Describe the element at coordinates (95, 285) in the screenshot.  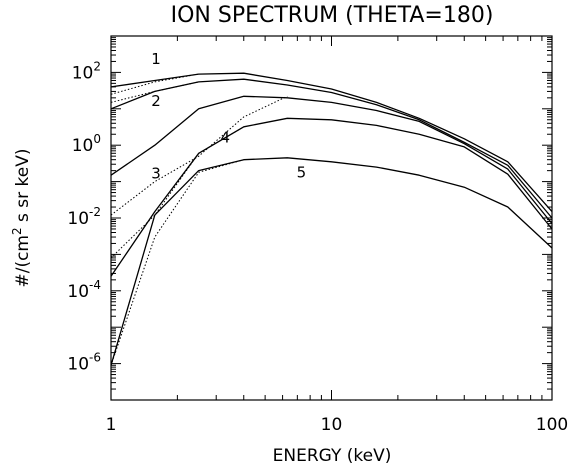
I see `y-tick-exponent: -4` at that location.